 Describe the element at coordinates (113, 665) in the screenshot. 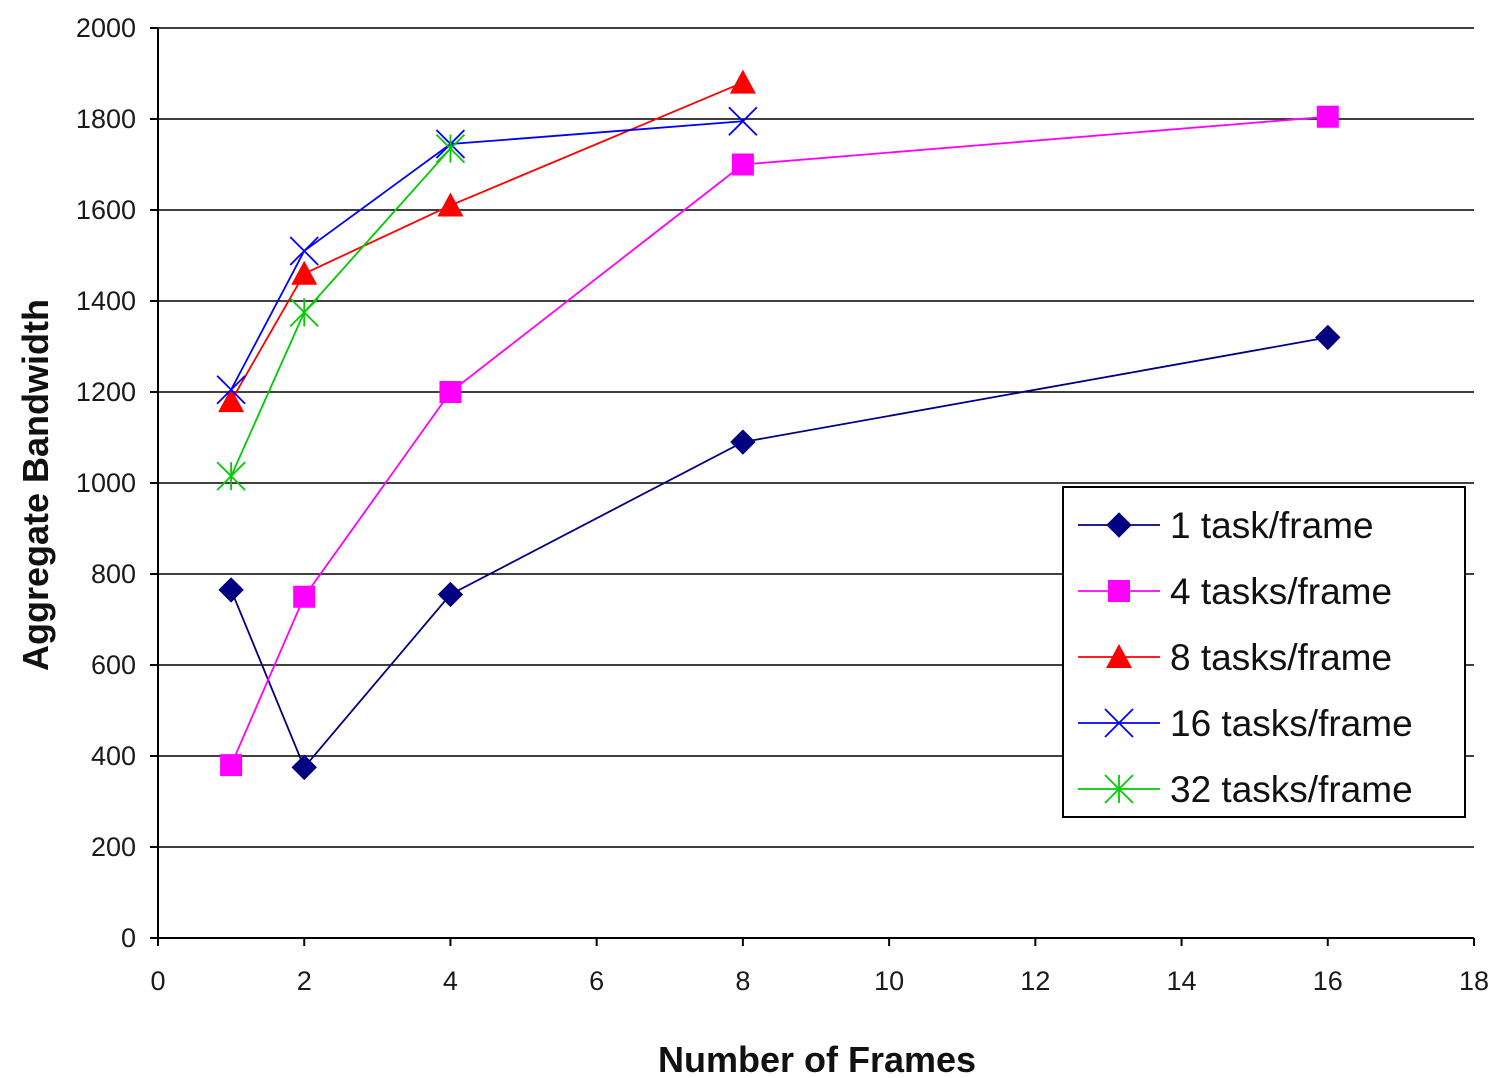

I see `y-tick-label: 600` at that location.